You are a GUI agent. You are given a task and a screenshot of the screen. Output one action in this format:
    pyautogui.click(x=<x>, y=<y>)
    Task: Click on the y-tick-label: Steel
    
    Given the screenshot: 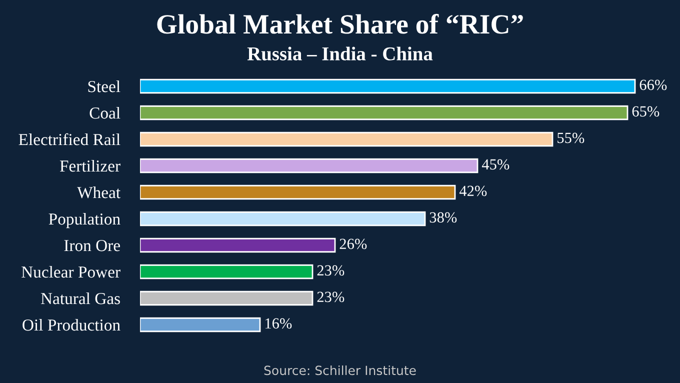 What is the action you would take?
    pyautogui.click(x=104, y=86)
    